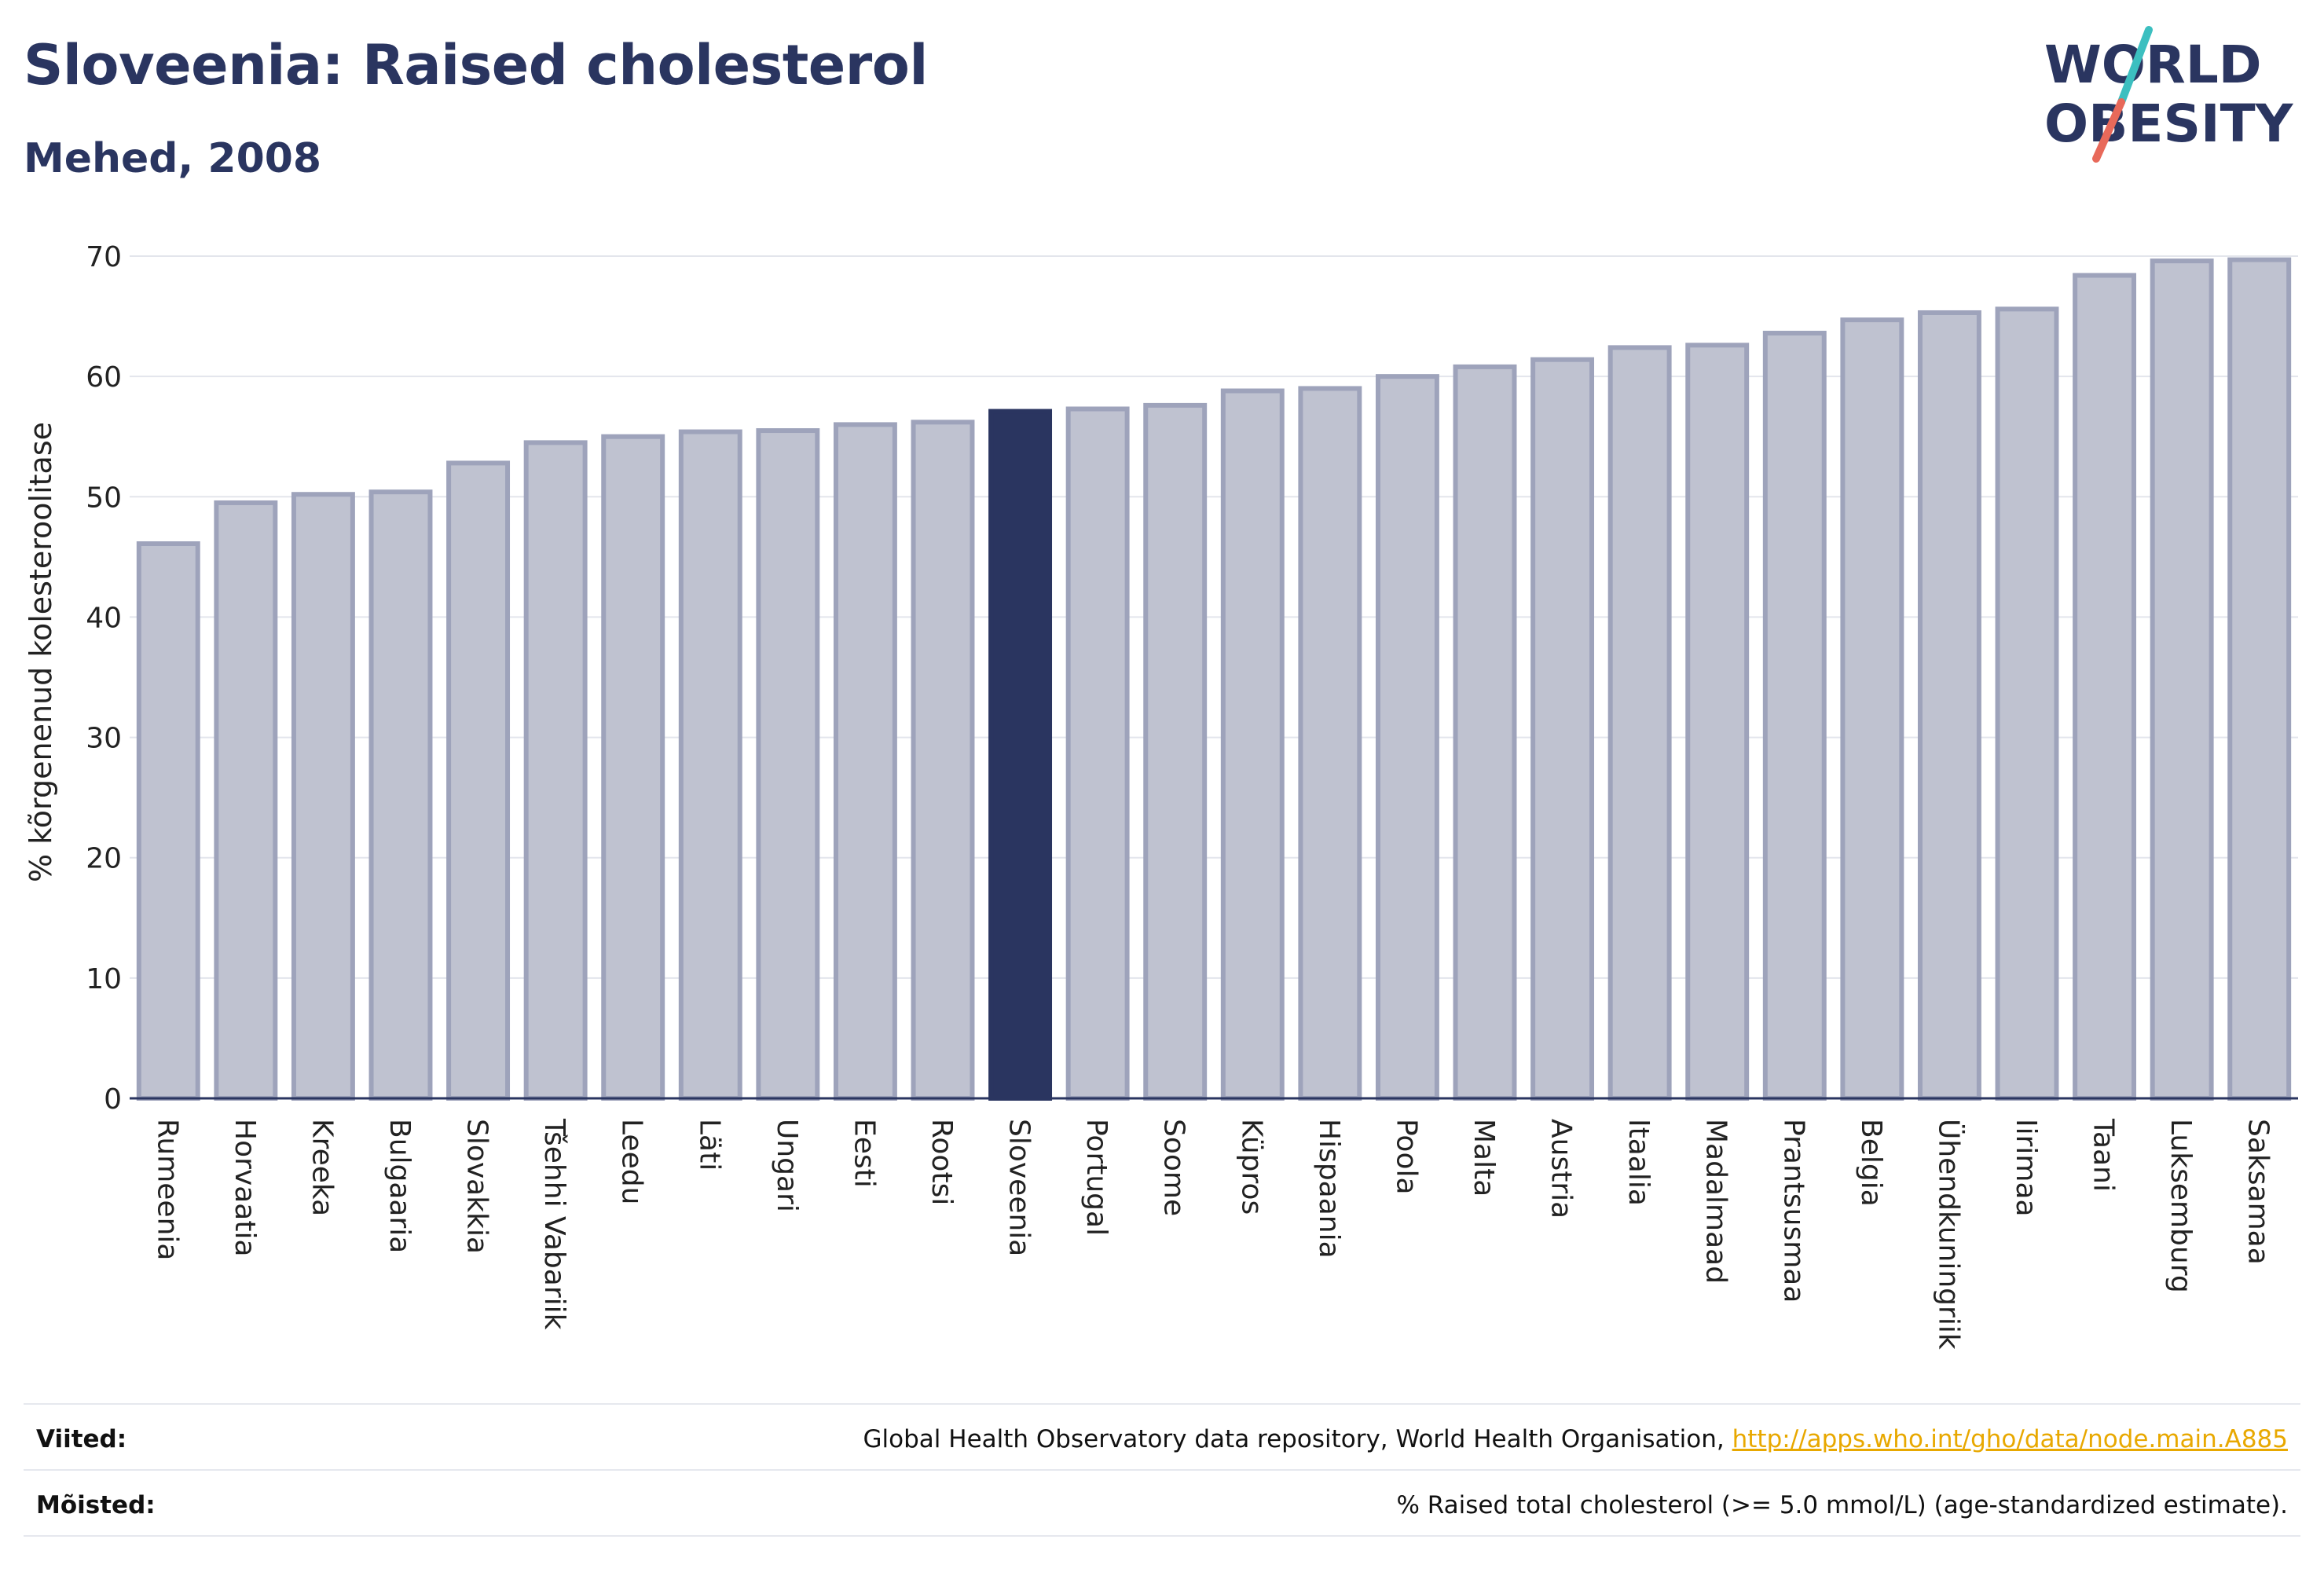 The height and width of the screenshot is (1576, 2324). I want to click on logo-text-obesity: OBESITY, so click(2169, 123).